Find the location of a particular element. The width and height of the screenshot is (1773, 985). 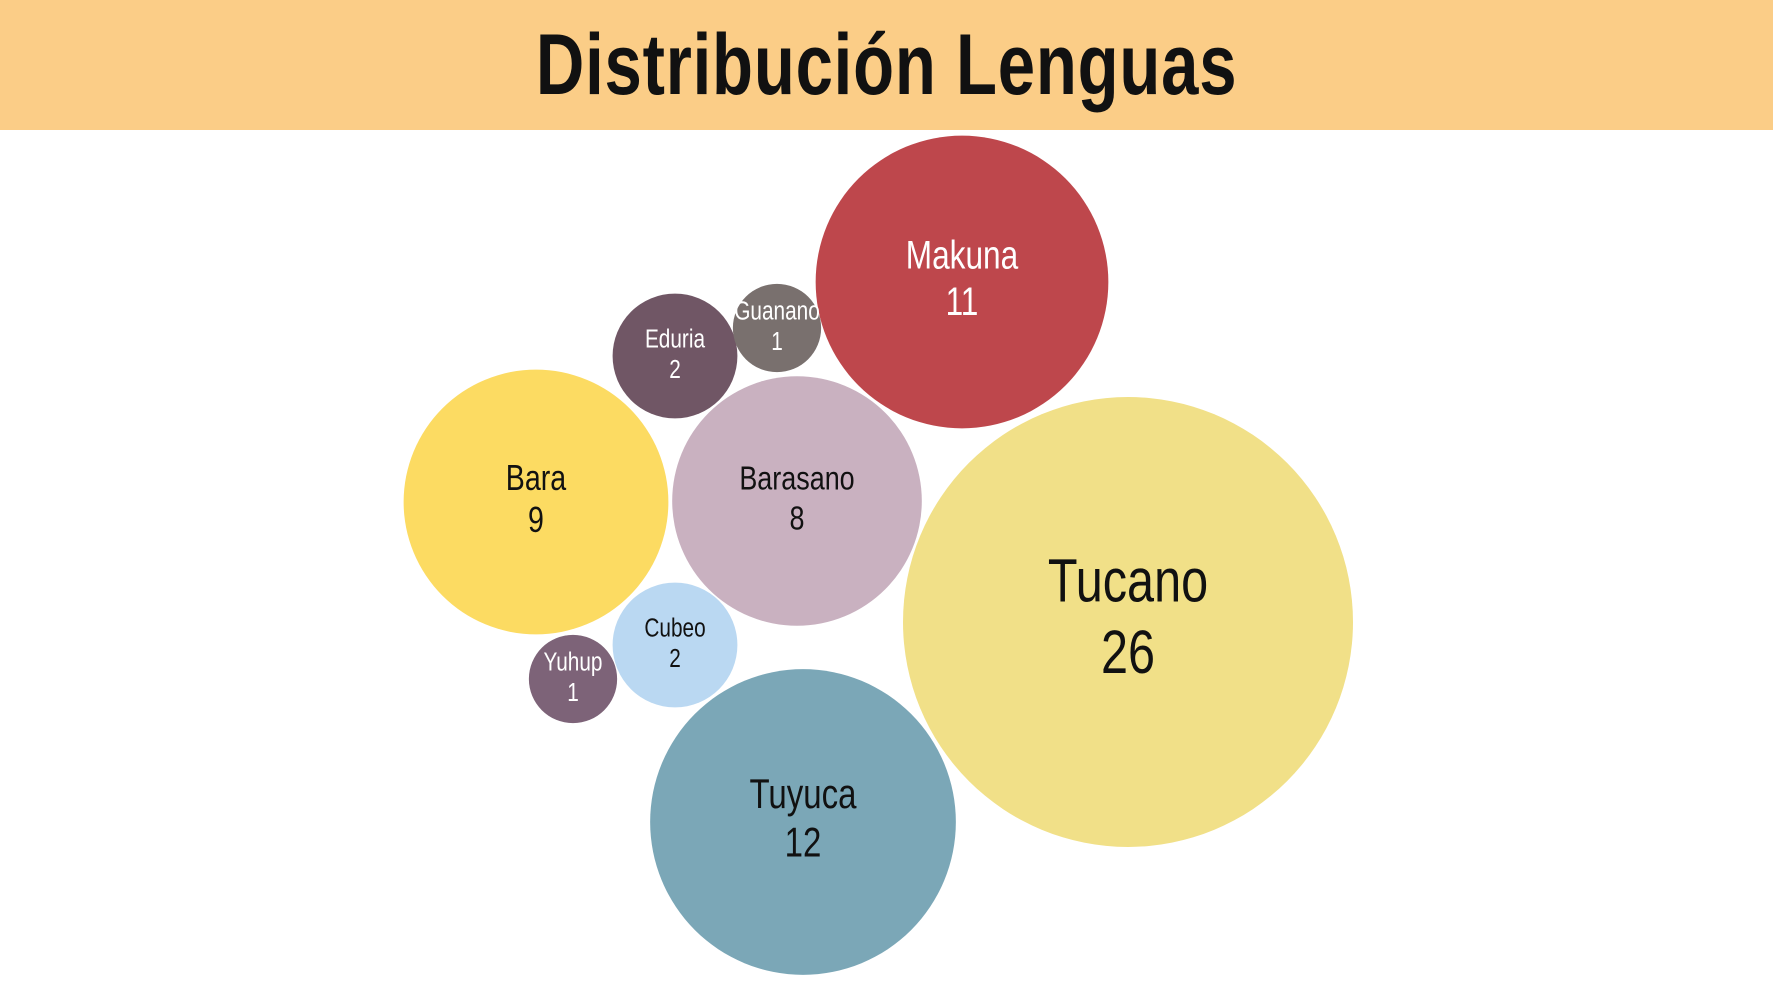

bubble-cubeo-name: Cubeo is located at coordinates (674, 627).